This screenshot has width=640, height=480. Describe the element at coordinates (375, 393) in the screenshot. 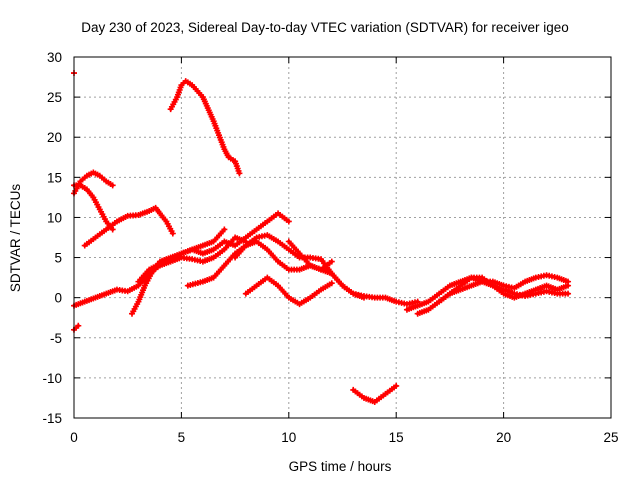

I see `series-s13` at that location.